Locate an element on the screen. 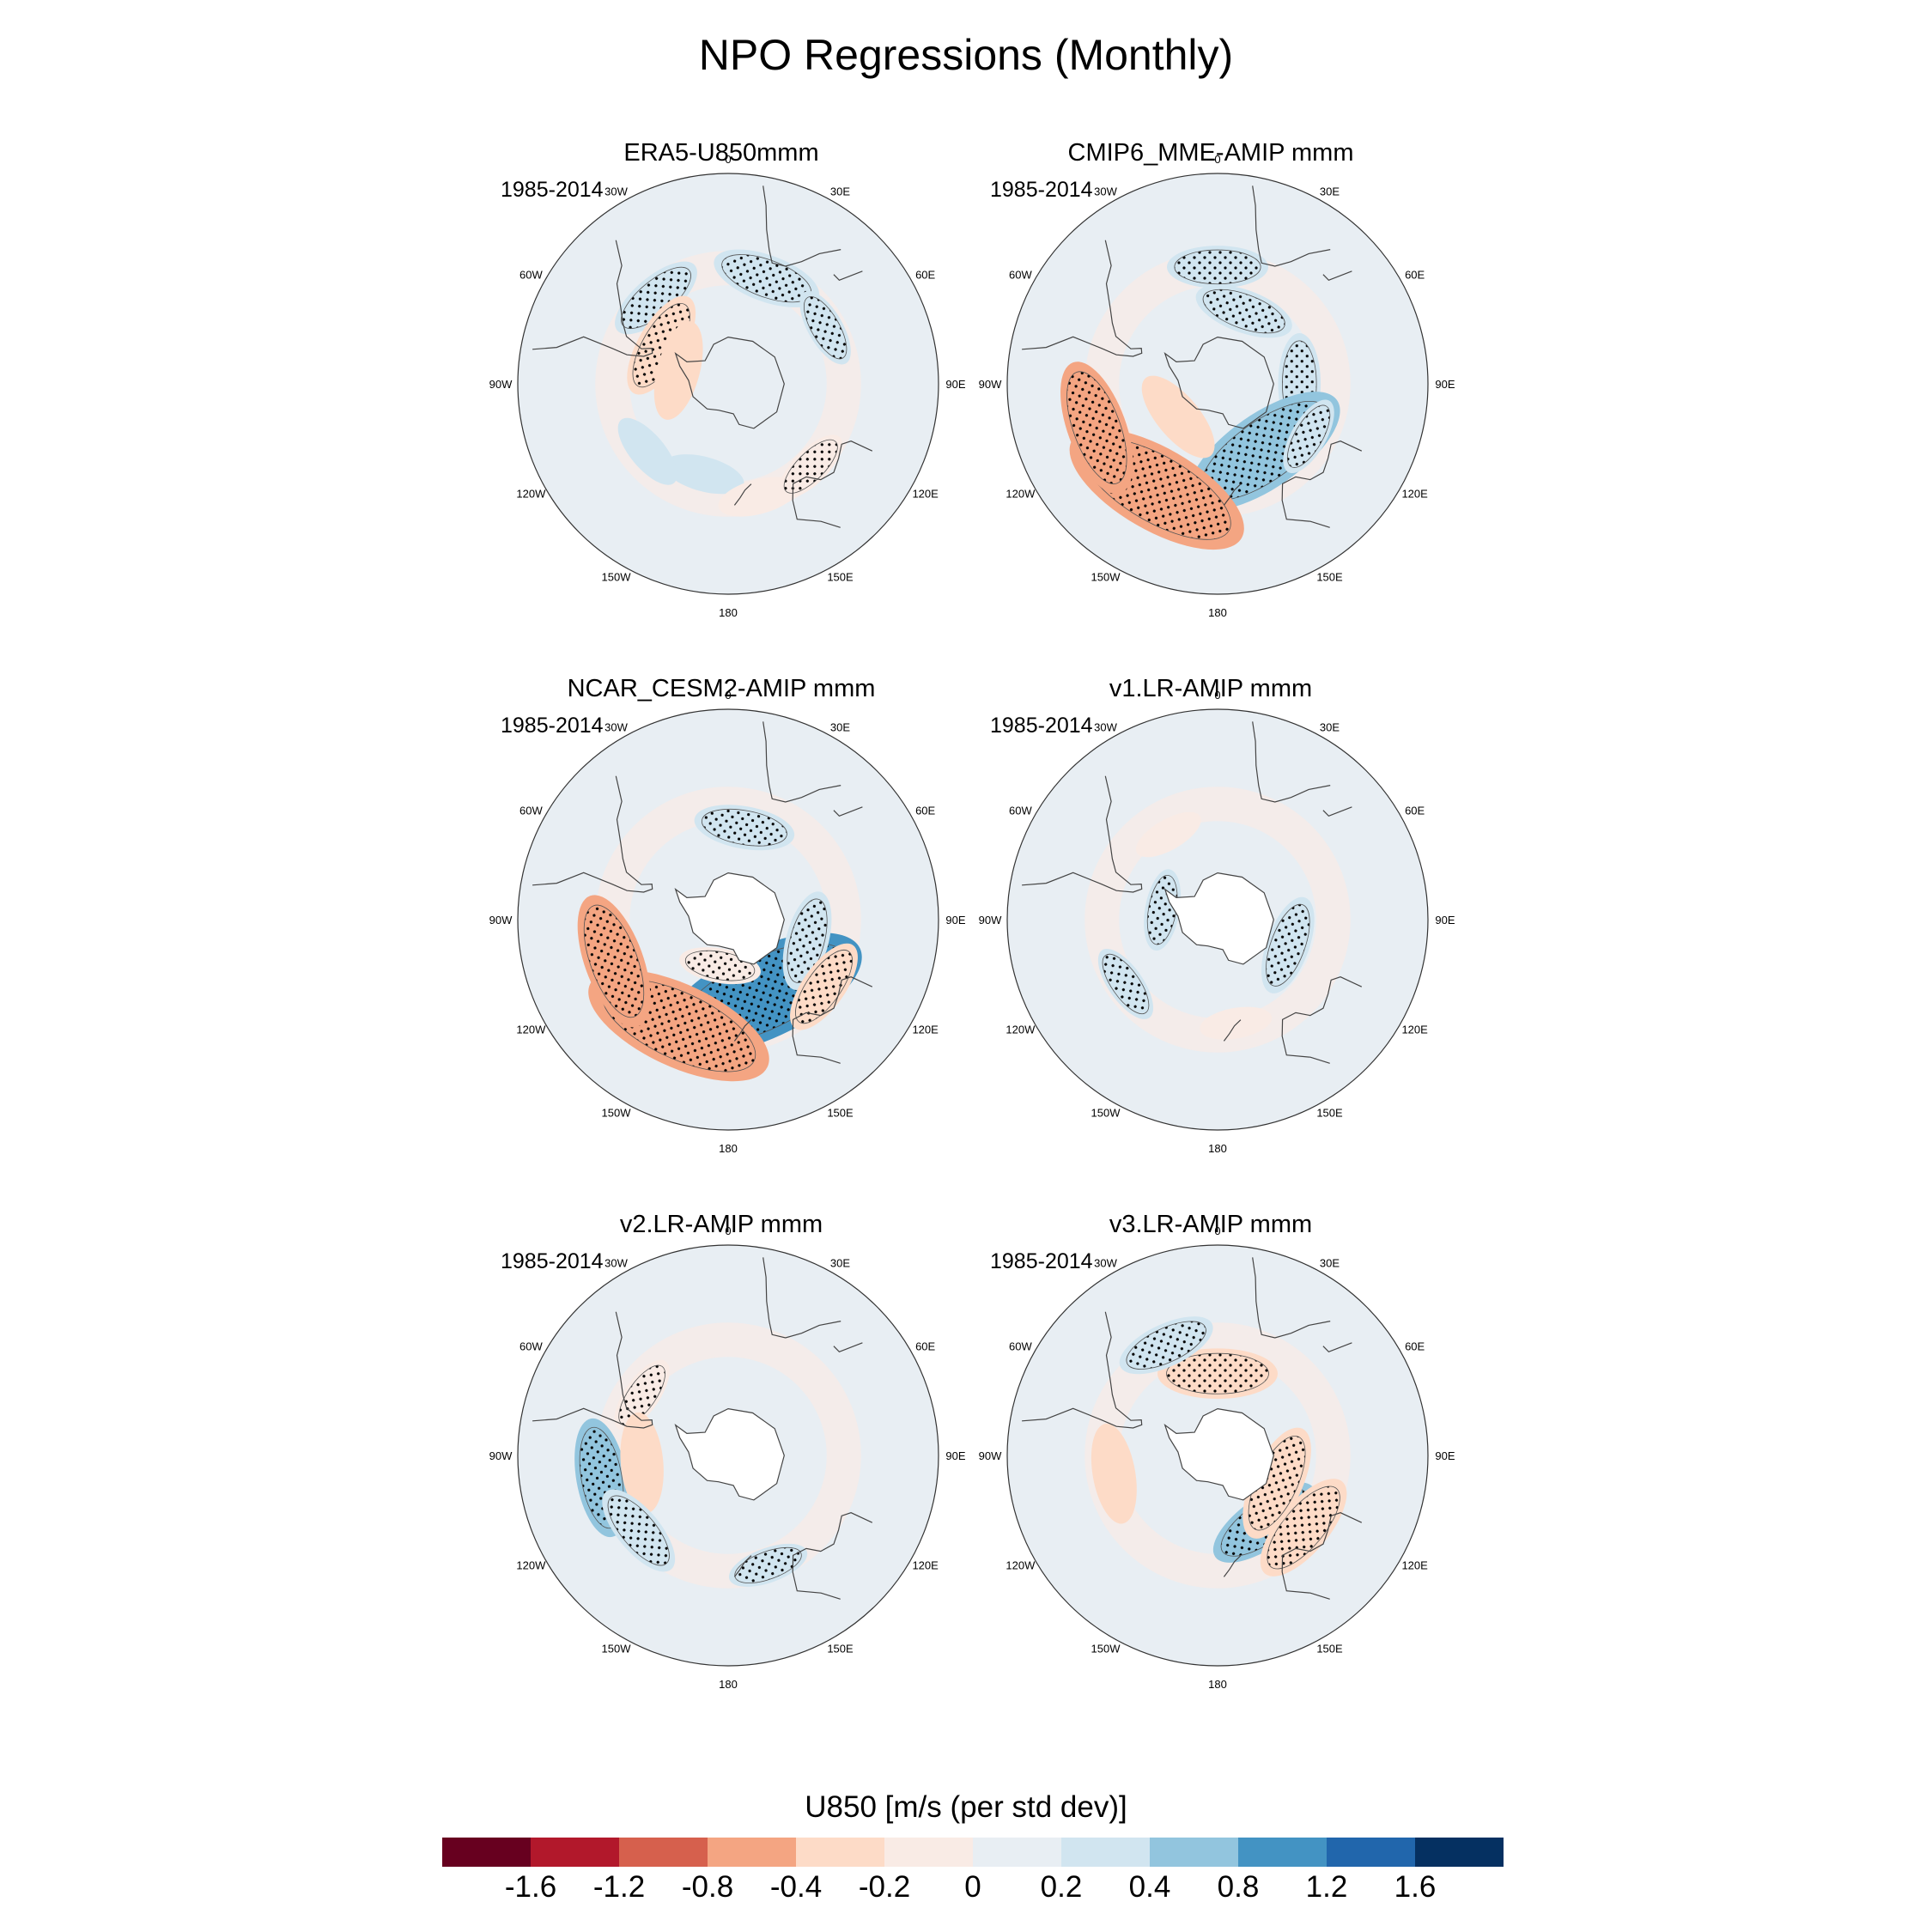 This screenshot has height=1932, width=1932. colorbar-tick-label: 0.2 is located at coordinates (1061, 1887).